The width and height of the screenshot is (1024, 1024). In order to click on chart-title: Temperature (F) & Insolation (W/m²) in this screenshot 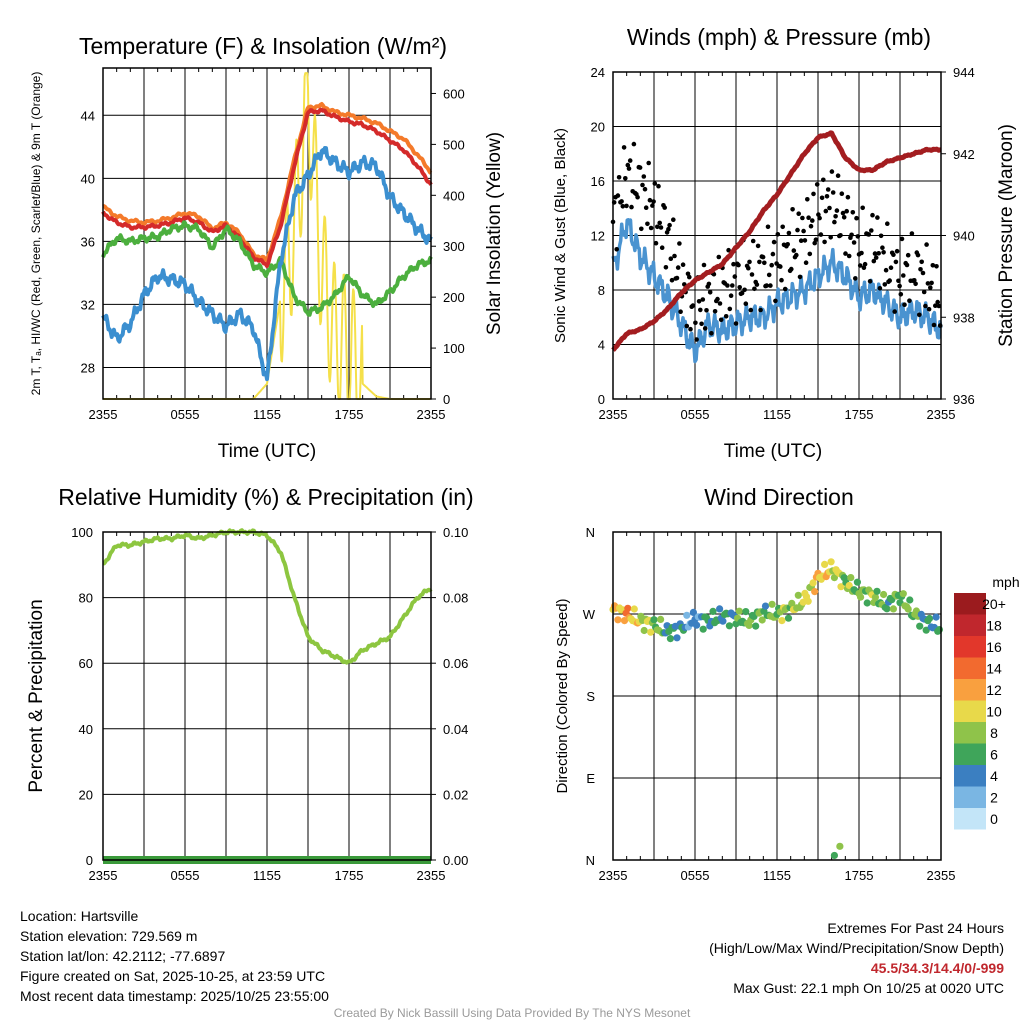, I will do `click(263, 46)`.